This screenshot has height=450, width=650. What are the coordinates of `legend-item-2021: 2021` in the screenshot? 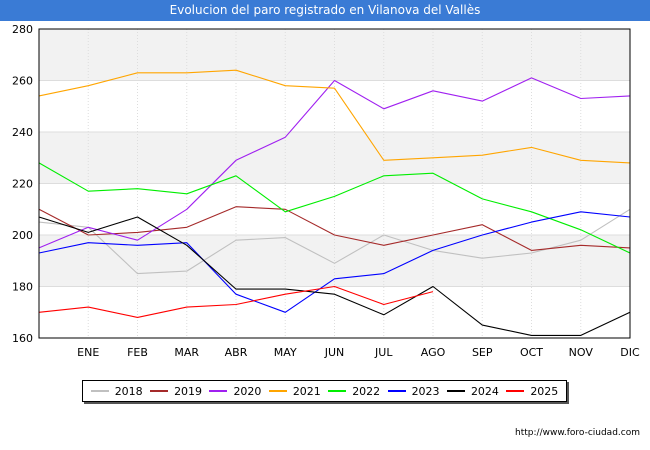 It's located at (294, 391).